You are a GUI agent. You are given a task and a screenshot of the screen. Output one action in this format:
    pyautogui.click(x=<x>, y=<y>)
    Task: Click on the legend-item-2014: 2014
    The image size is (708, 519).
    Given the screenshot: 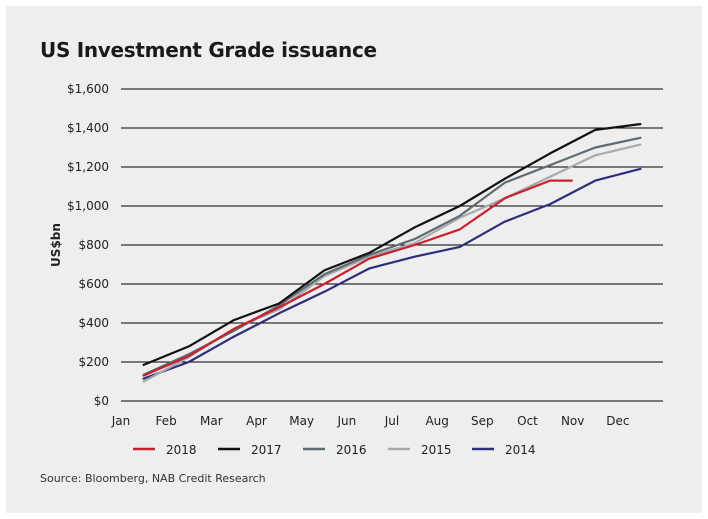 What is the action you would take?
    pyautogui.click(x=504, y=450)
    